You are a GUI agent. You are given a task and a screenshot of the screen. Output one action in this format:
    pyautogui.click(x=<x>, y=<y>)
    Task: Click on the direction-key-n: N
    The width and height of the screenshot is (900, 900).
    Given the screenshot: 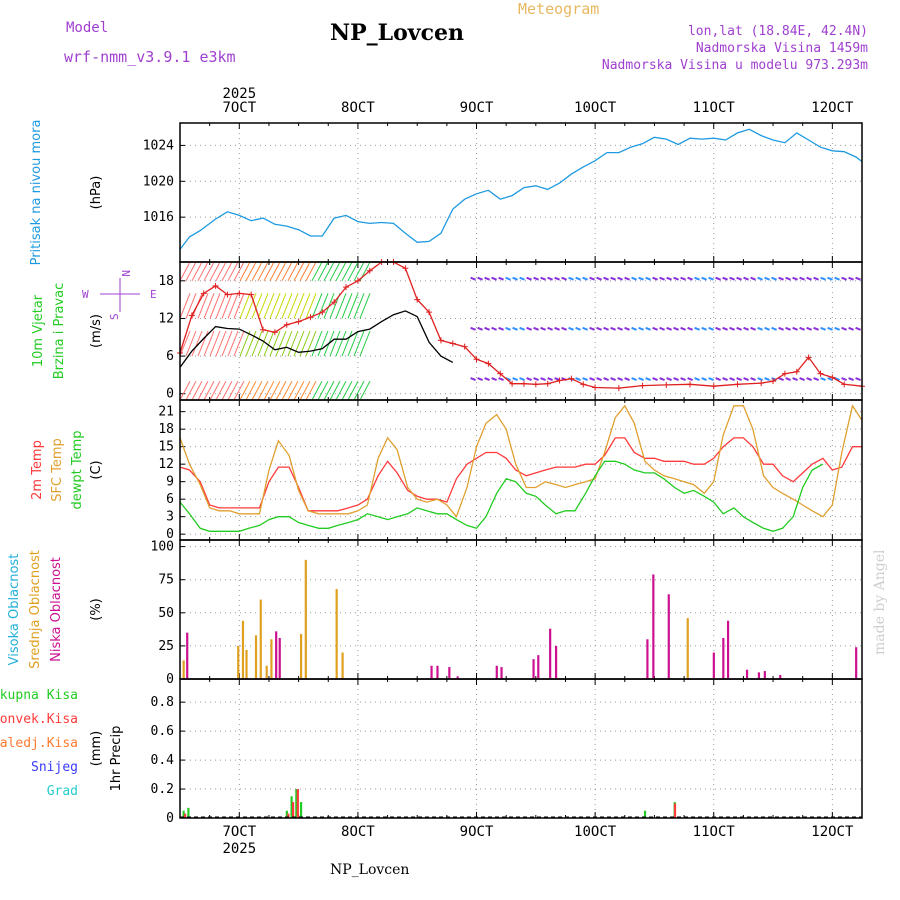 What is the action you would take?
    pyautogui.click(x=125, y=273)
    